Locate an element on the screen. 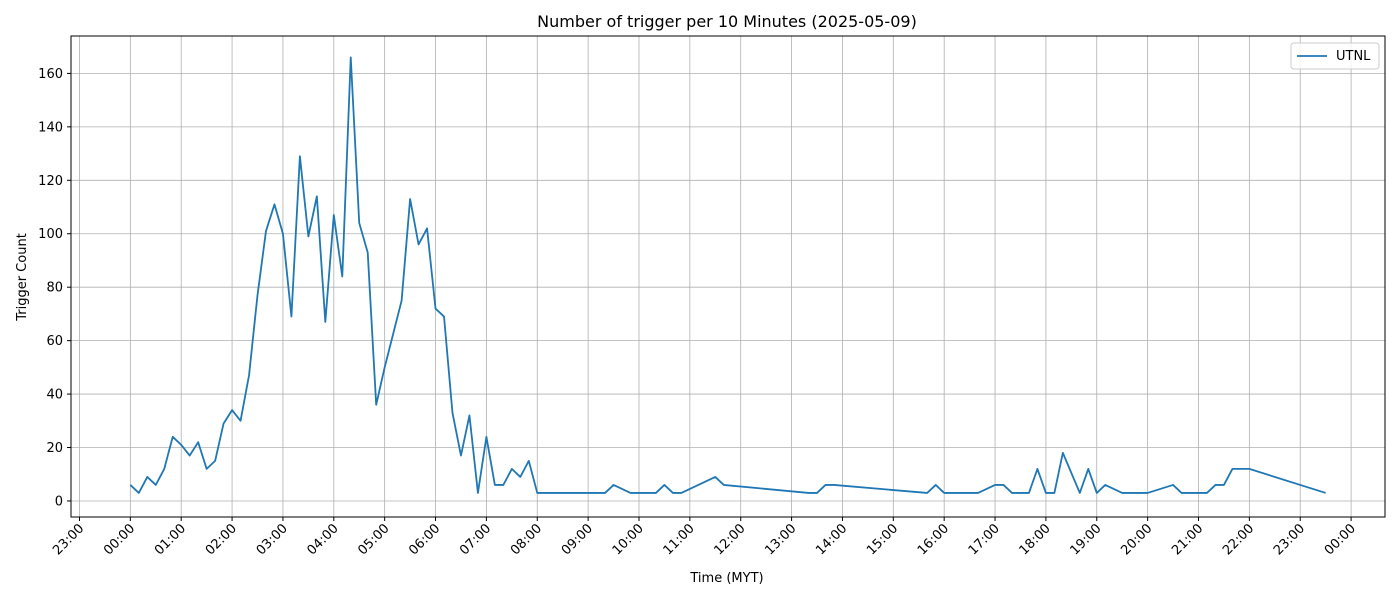  y-tick-label: 80 is located at coordinates (54, 288).